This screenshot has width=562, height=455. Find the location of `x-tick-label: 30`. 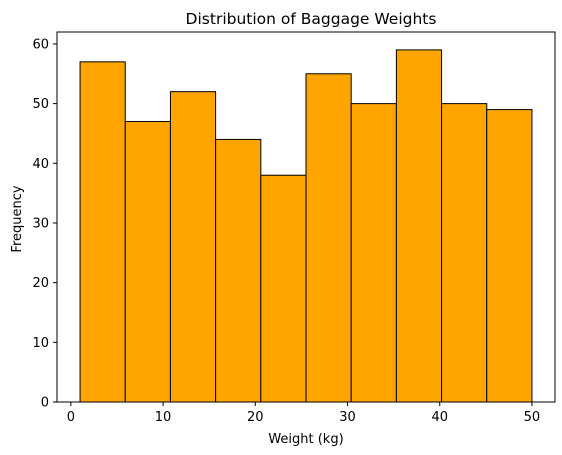

x-tick-label: 30 is located at coordinates (347, 417).